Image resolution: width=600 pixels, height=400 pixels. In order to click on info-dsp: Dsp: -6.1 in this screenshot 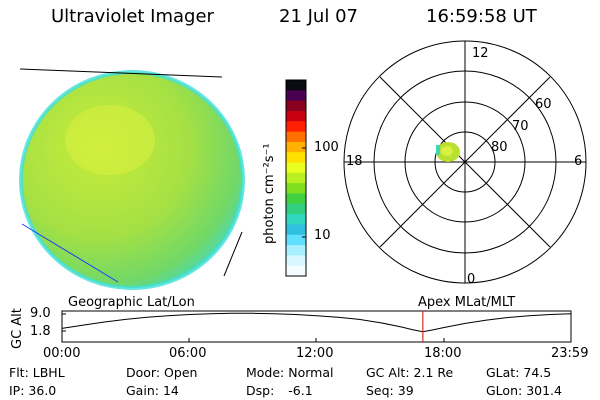, I will do `click(279, 390)`.